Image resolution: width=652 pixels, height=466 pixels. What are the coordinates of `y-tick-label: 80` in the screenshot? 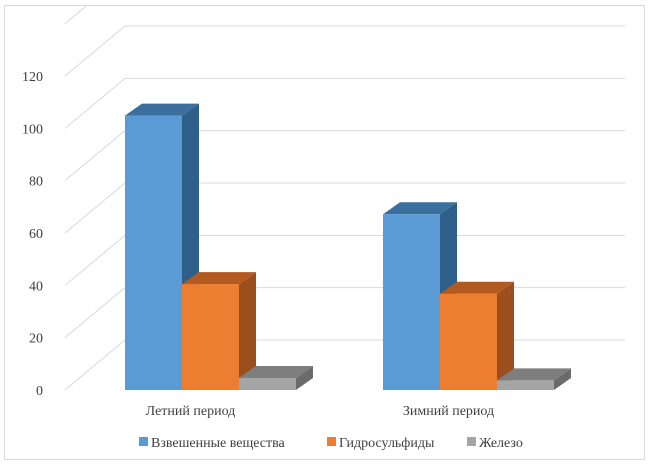 It's located at (36, 182).